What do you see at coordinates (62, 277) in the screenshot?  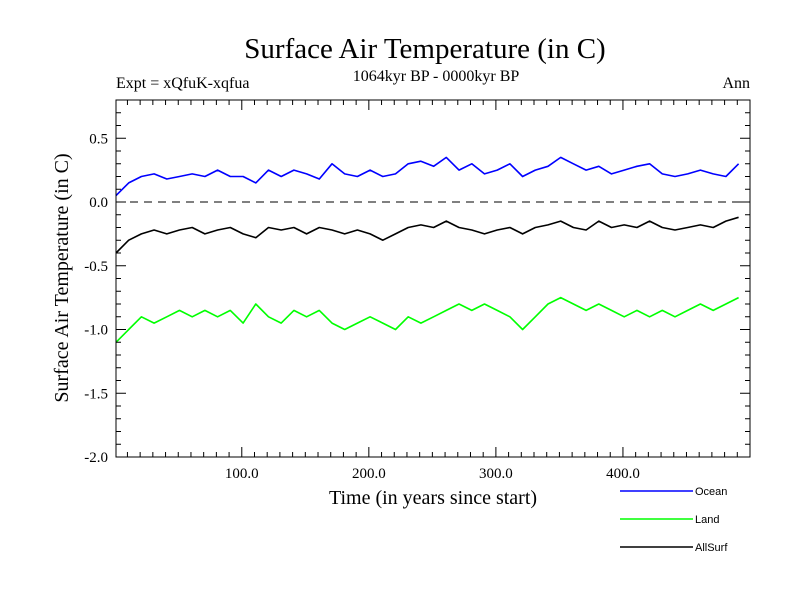 I see `y-axis-label: Surface Air Temperature (in C)` at bounding box center [62, 277].